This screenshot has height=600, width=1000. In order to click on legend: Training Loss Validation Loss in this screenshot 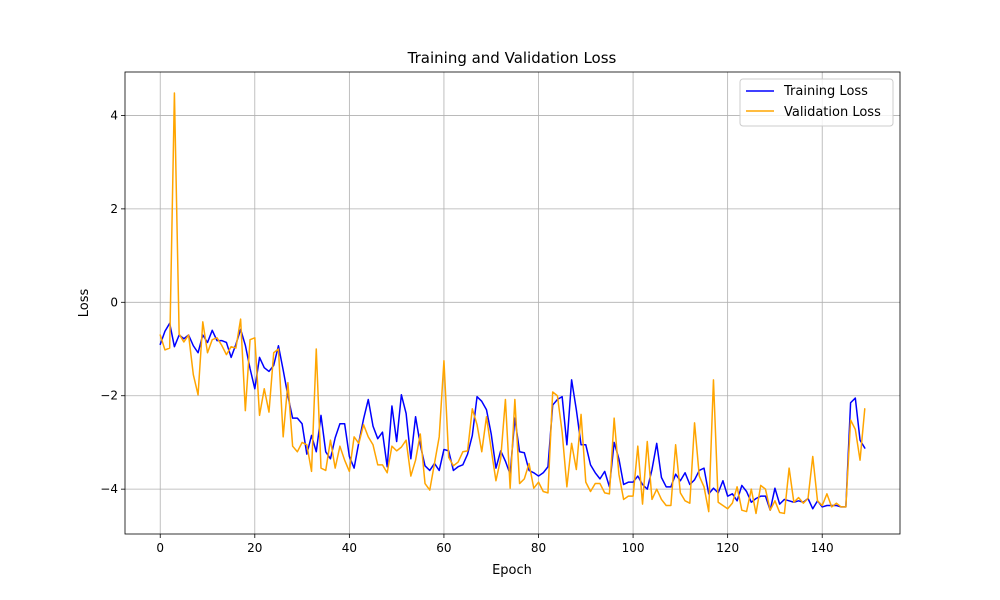, I will do `click(816, 102)`.